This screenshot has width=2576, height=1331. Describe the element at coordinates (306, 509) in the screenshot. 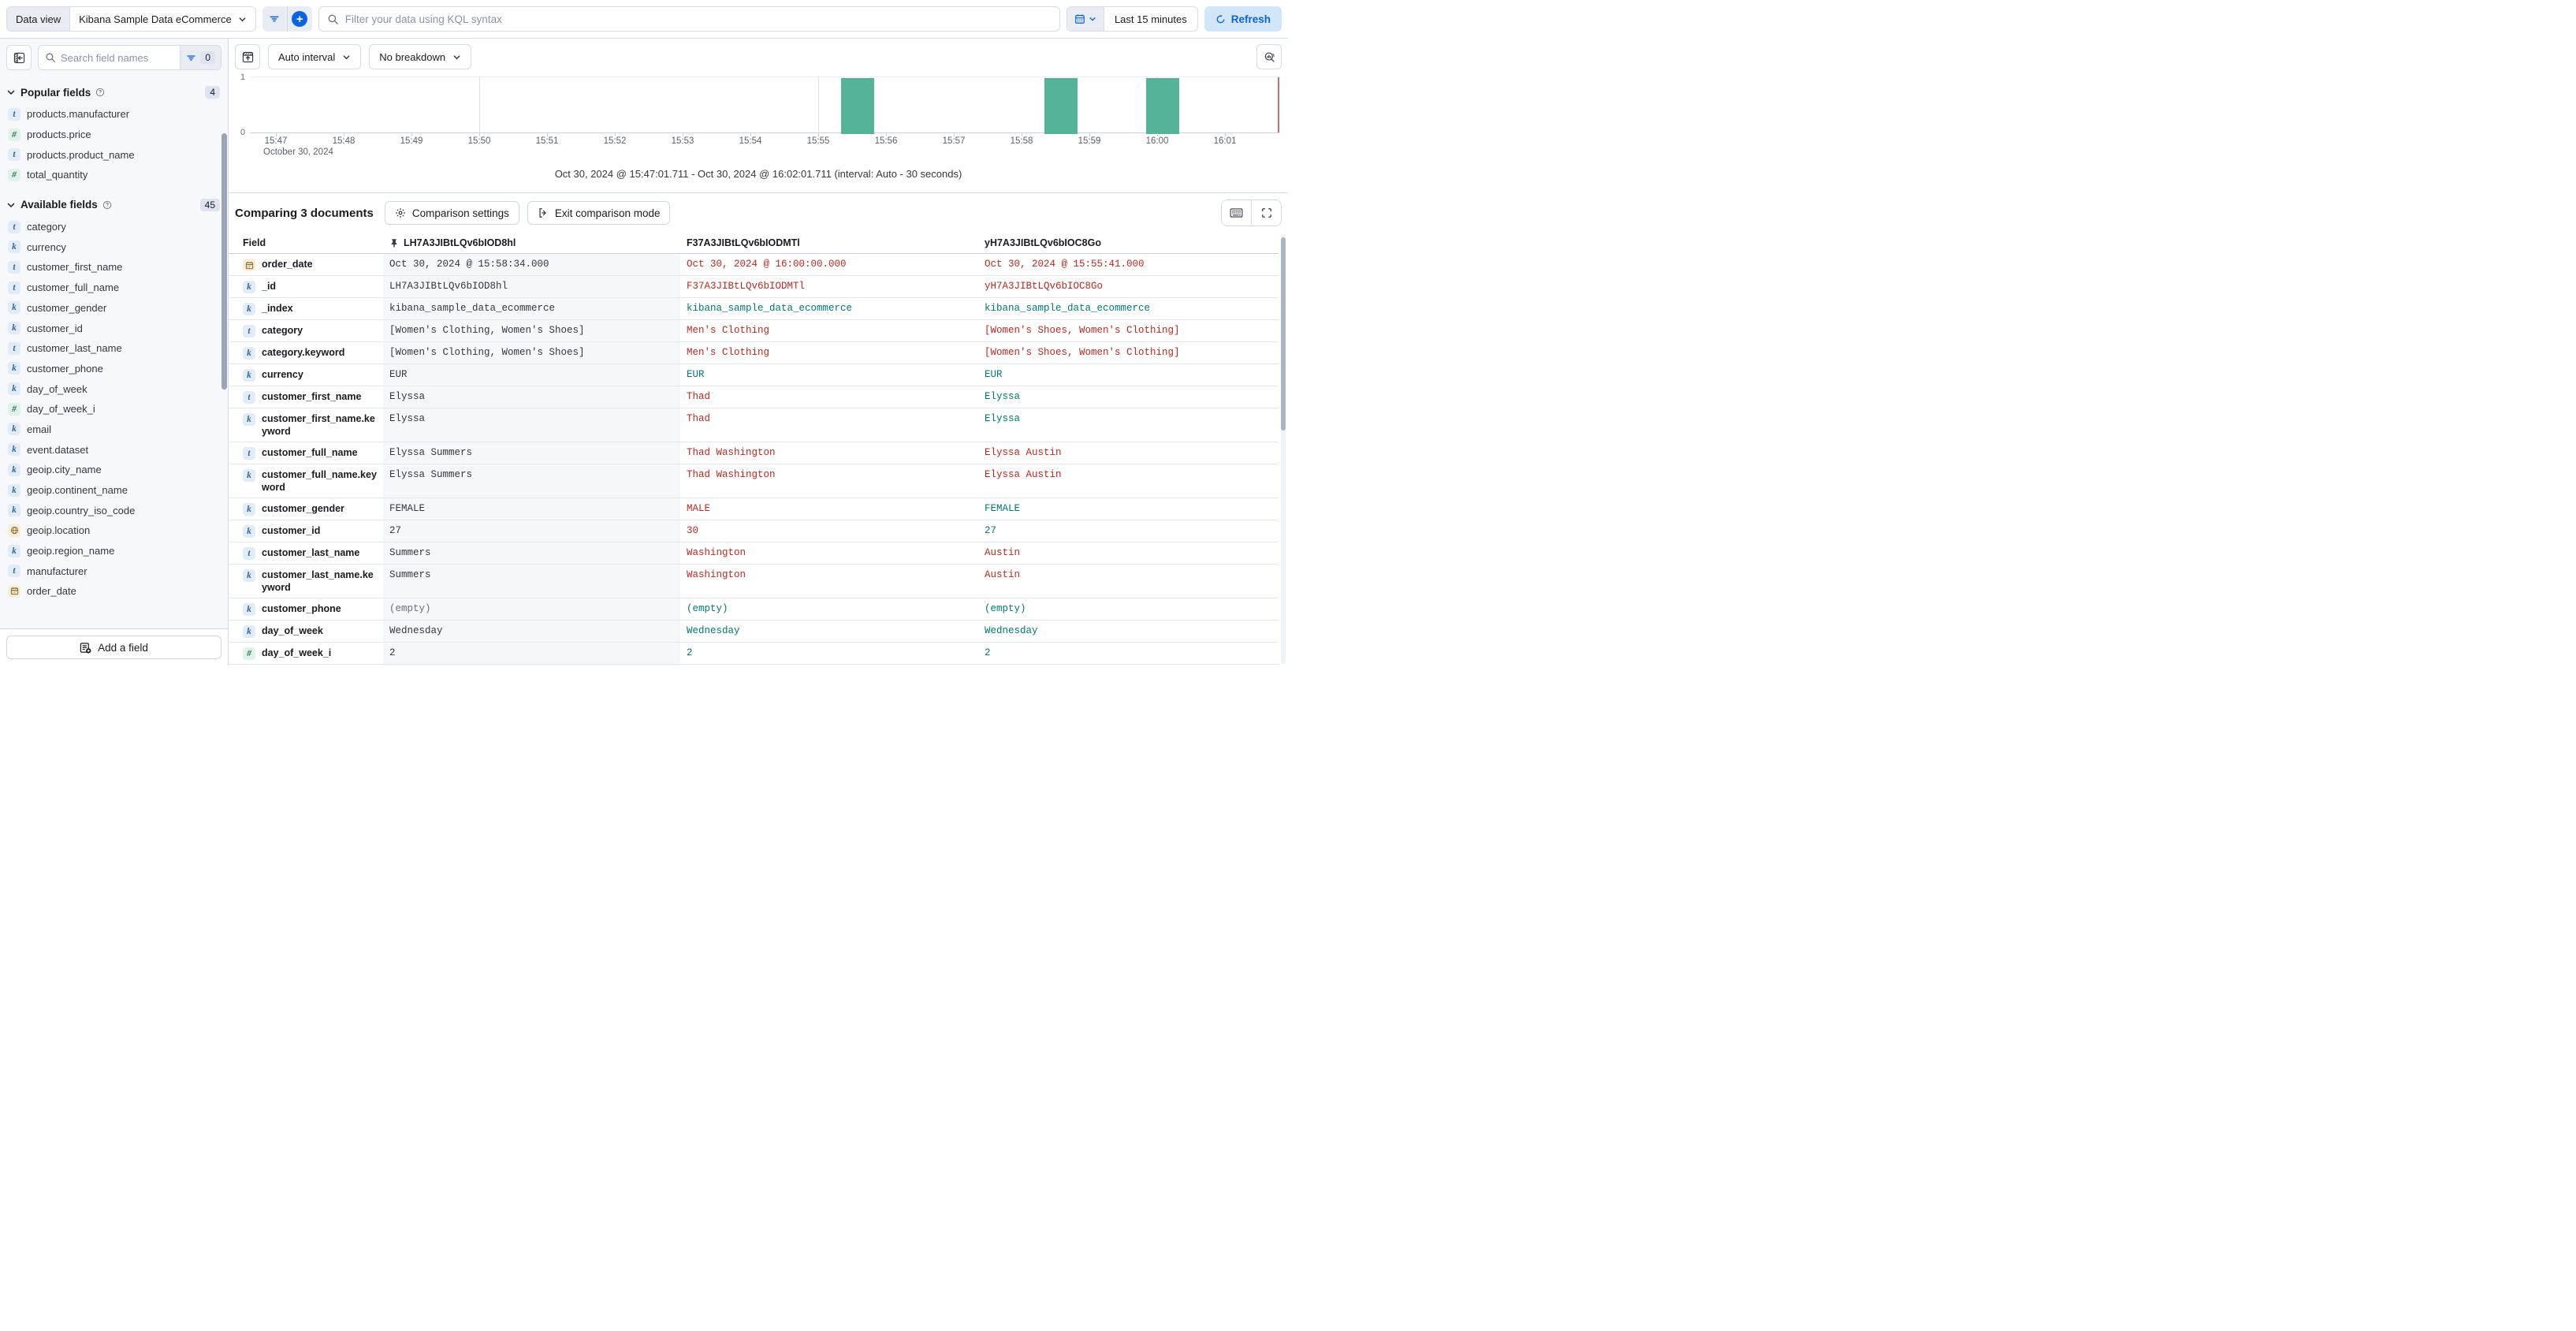

I see `field-name-cell: k customer_gender` at that location.